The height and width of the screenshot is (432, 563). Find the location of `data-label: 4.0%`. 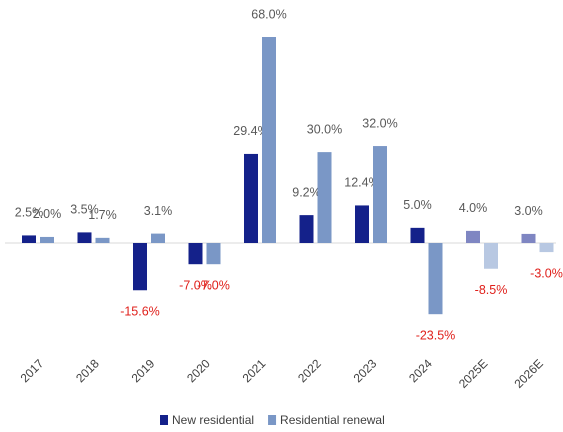

data-label: 4.0% is located at coordinates (473, 208).